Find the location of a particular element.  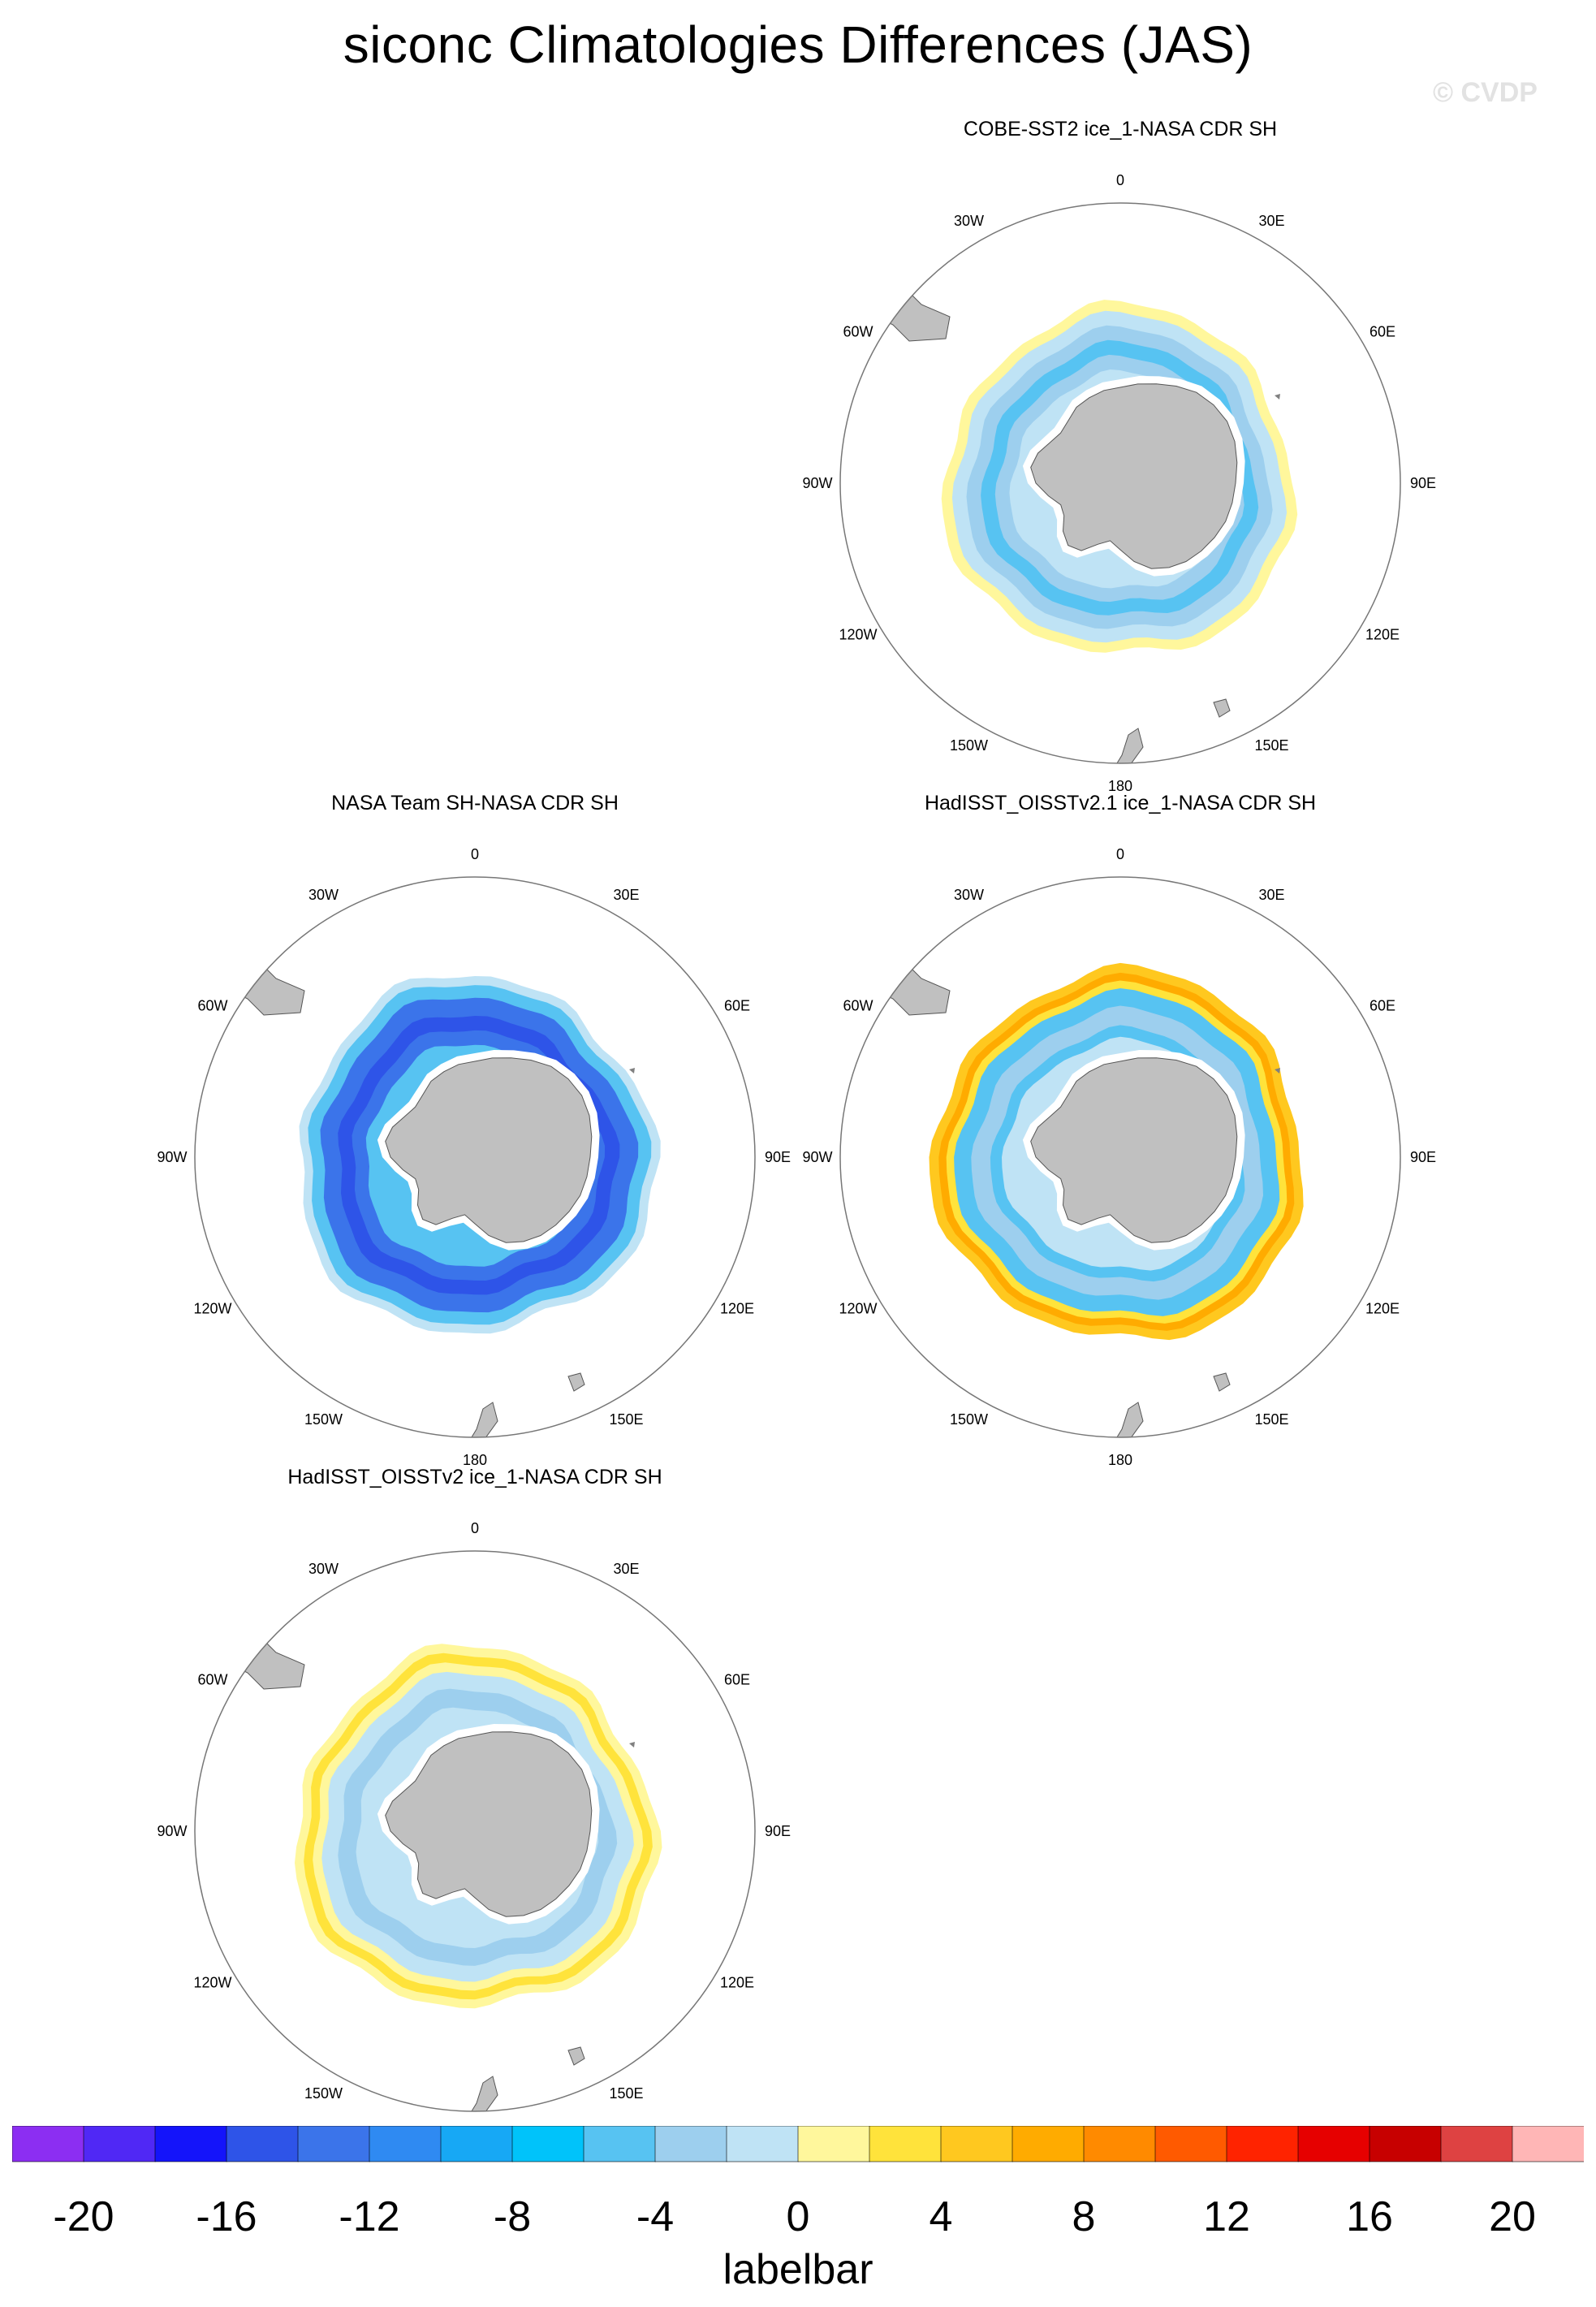

colorbar-tick-label: -20 is located at coordinates (83, 2216).